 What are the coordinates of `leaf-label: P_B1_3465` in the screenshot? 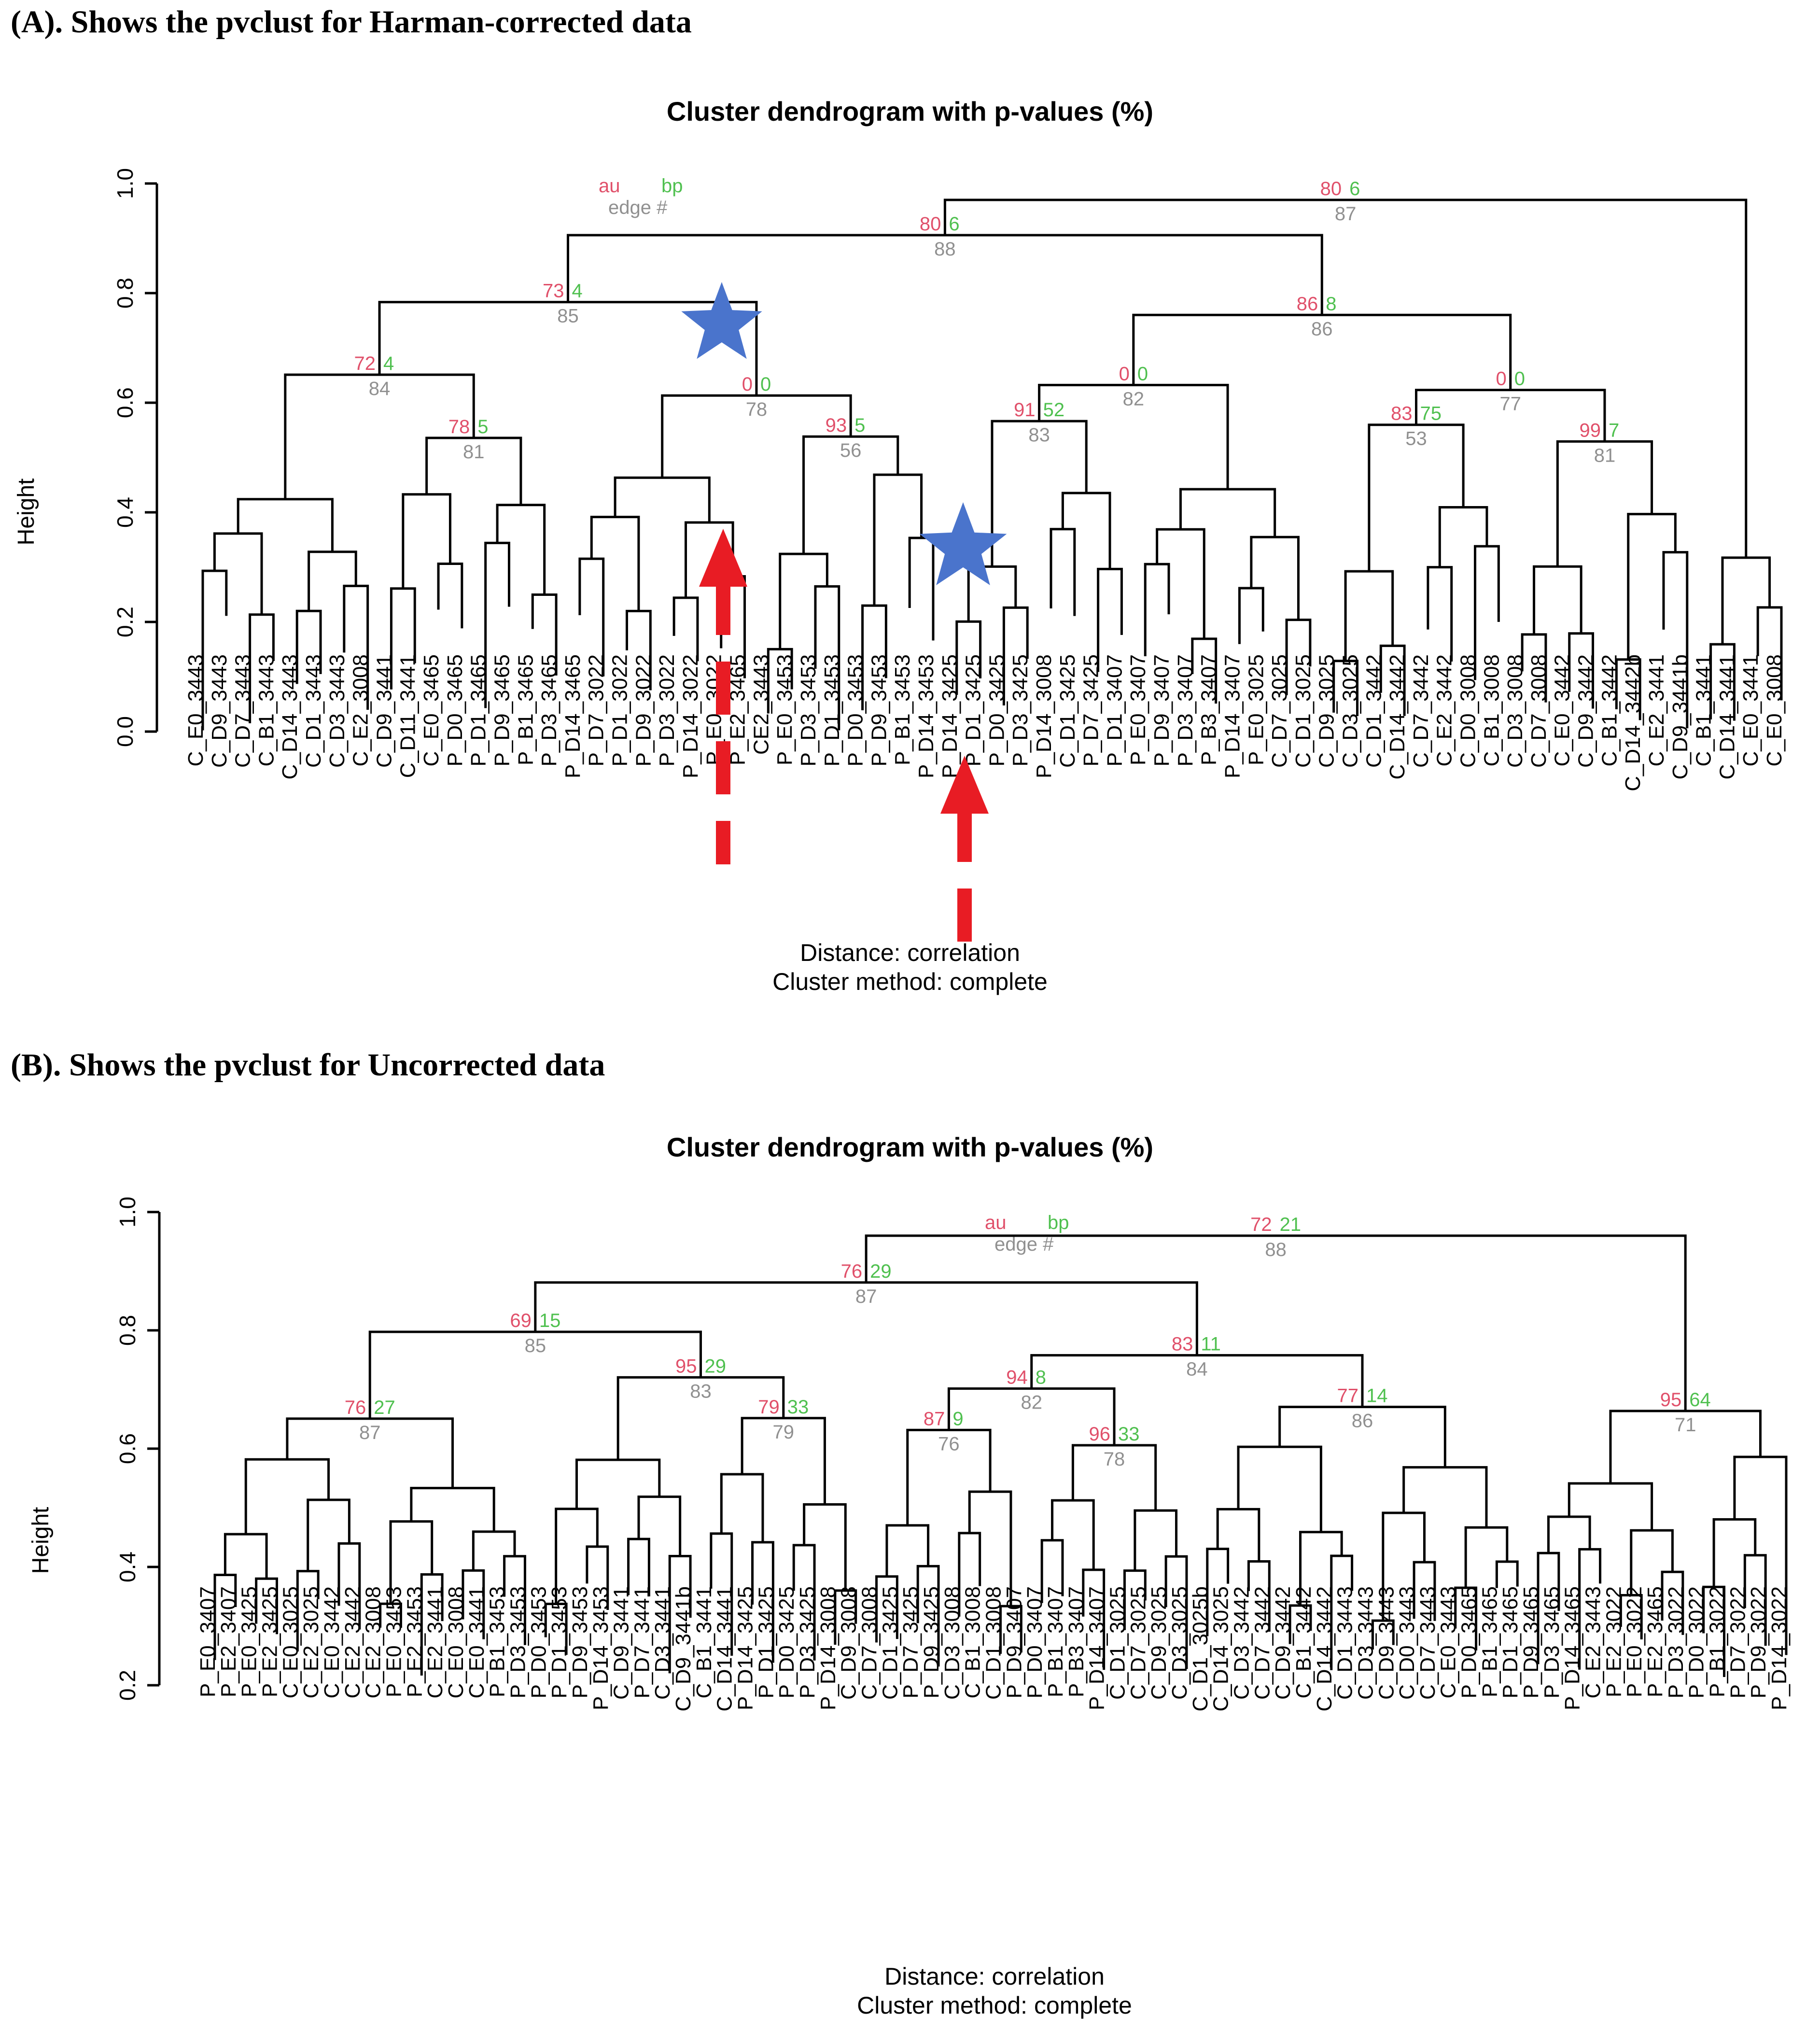 It's located at (1490, 1641).